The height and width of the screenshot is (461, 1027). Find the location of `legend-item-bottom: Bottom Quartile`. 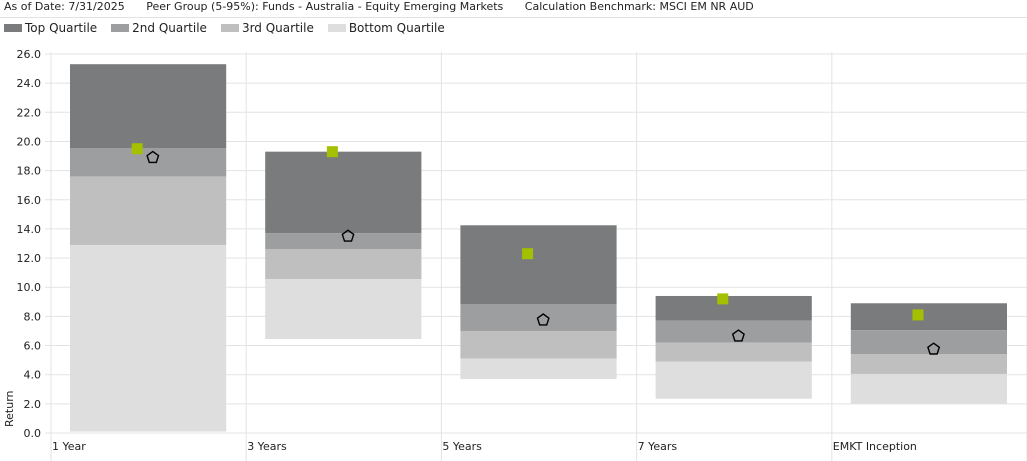

legend-item-bottom: Bottom Quartile is located at coordinates (386, 28).